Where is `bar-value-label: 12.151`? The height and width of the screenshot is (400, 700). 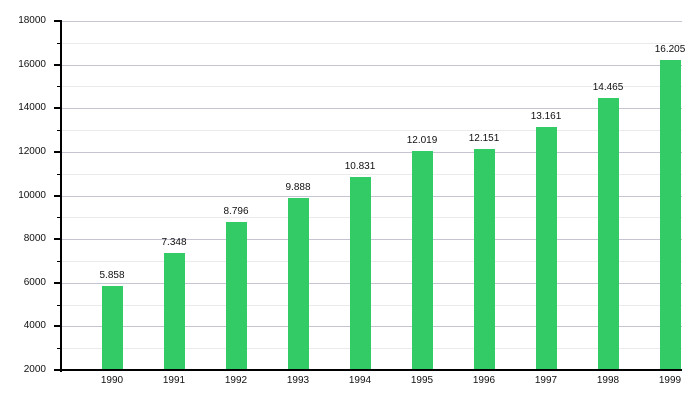
bar-value-label: 12.151 is located at coordinates (484, 138).